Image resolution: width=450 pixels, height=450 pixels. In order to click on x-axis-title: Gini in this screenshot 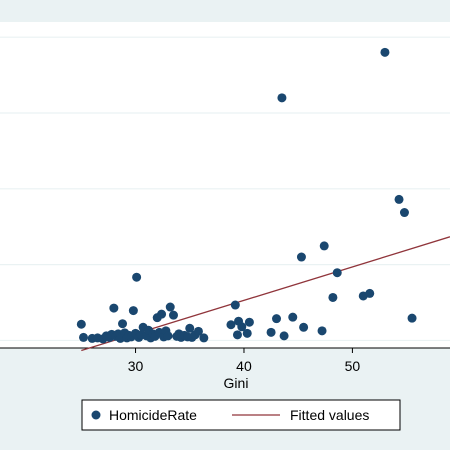, I will do `click(236, 383)`.